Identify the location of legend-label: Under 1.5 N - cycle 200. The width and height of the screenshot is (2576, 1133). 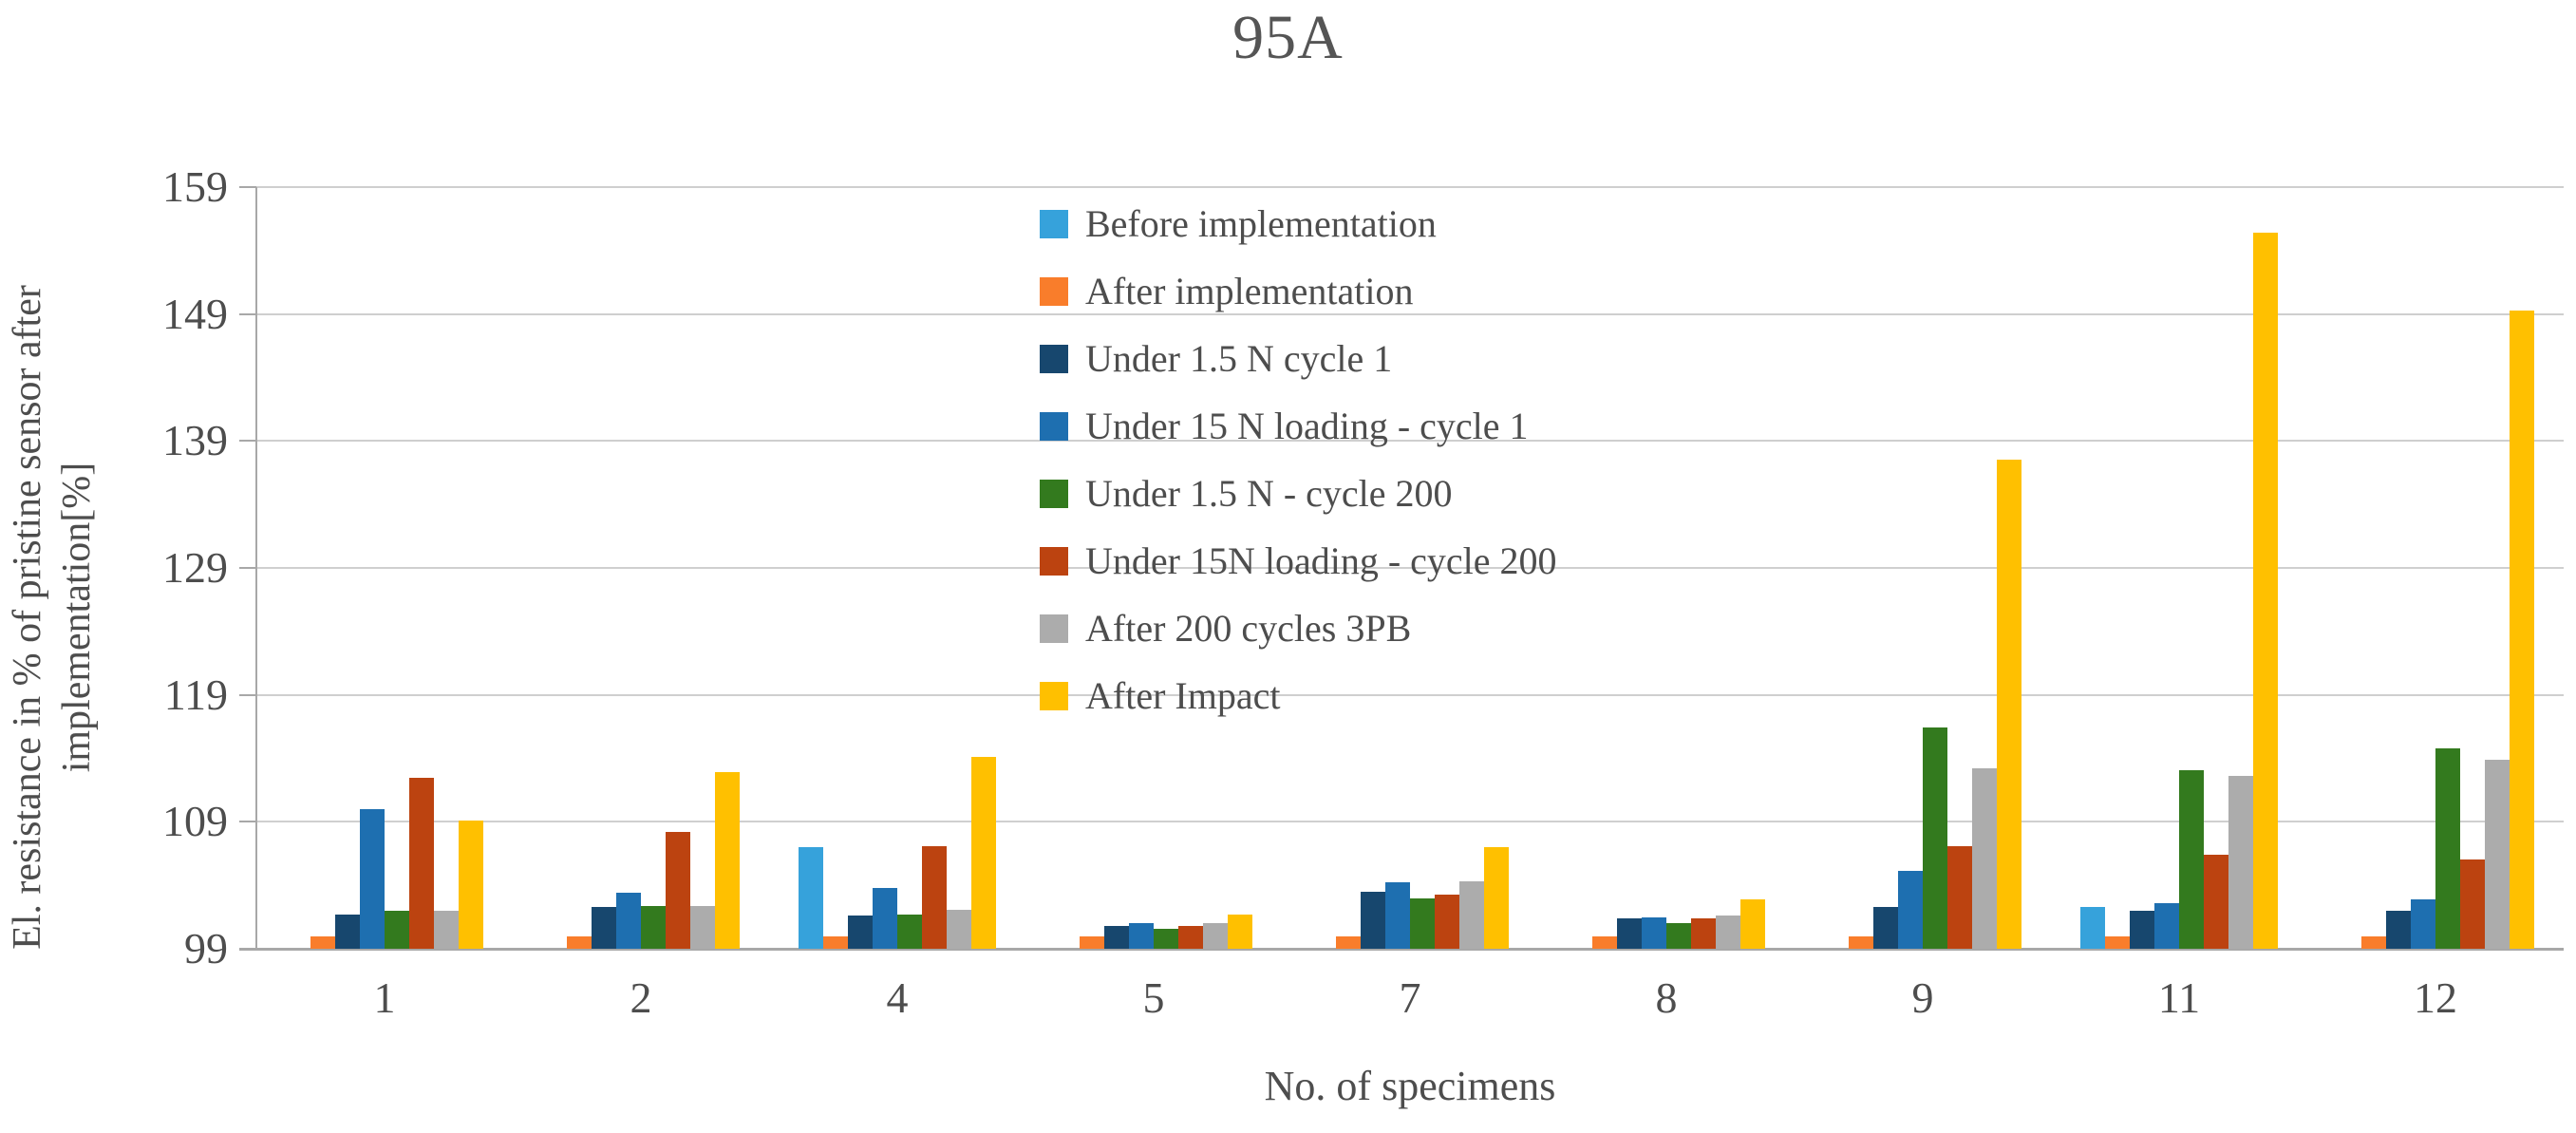
(1269, 493).